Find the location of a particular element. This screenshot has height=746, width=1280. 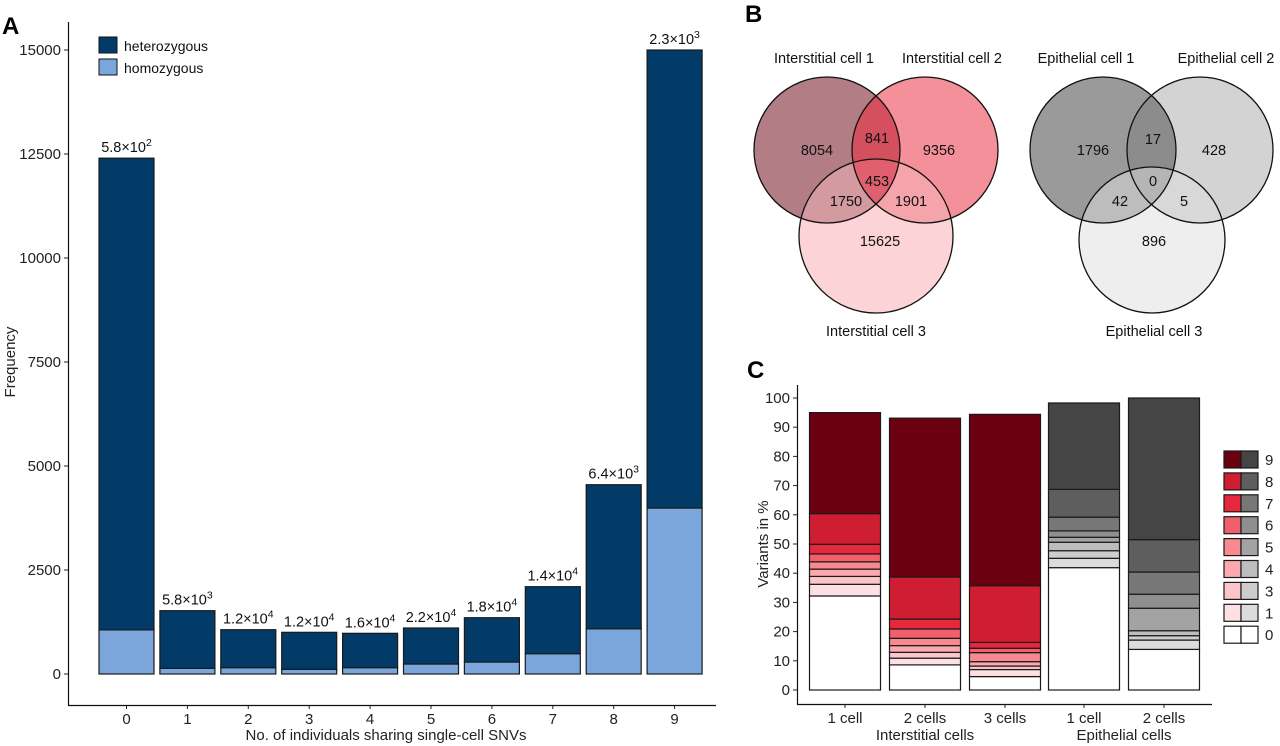

bar-label-5: 2.2×10⁴ is located at coordinates (431, 616).